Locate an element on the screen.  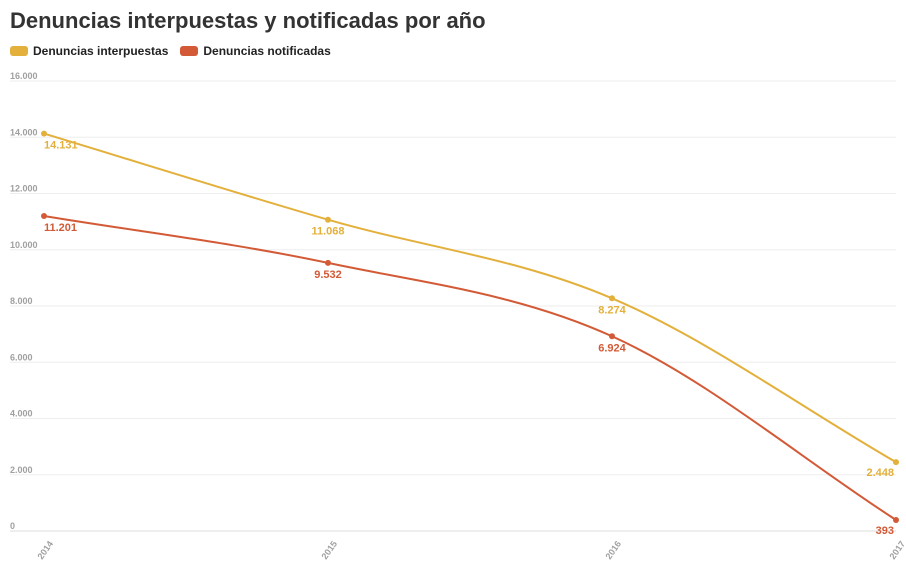
data-label-notificadas-2015: 9.532 is located at coordinates (328, 275).